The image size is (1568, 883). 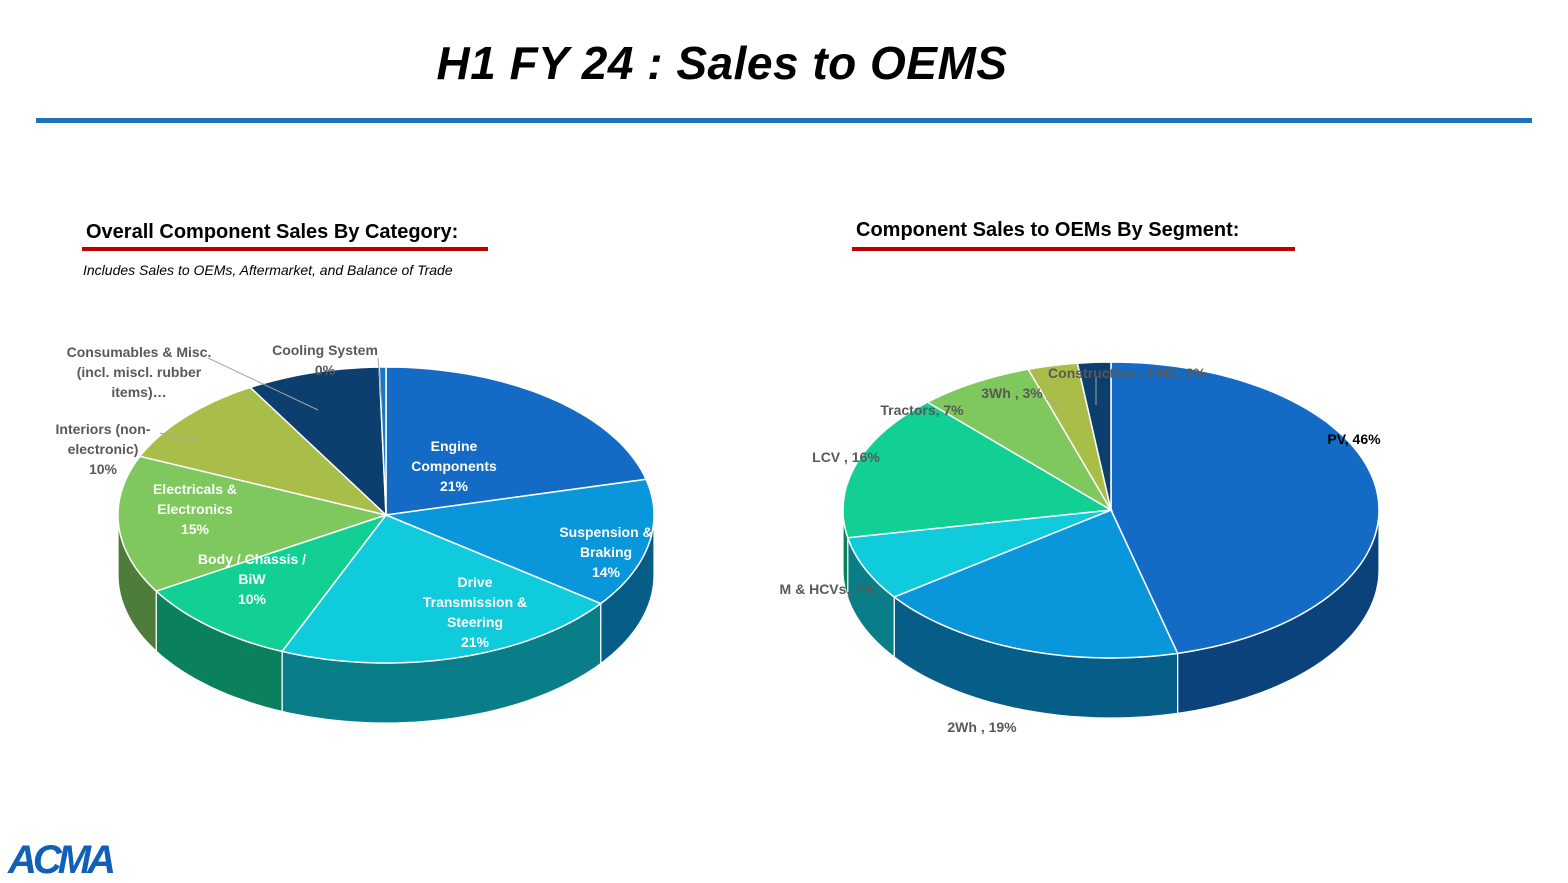 I want to click on left-chart-heading: Overall Component Sales By Category:, so click(x=272, y=232).